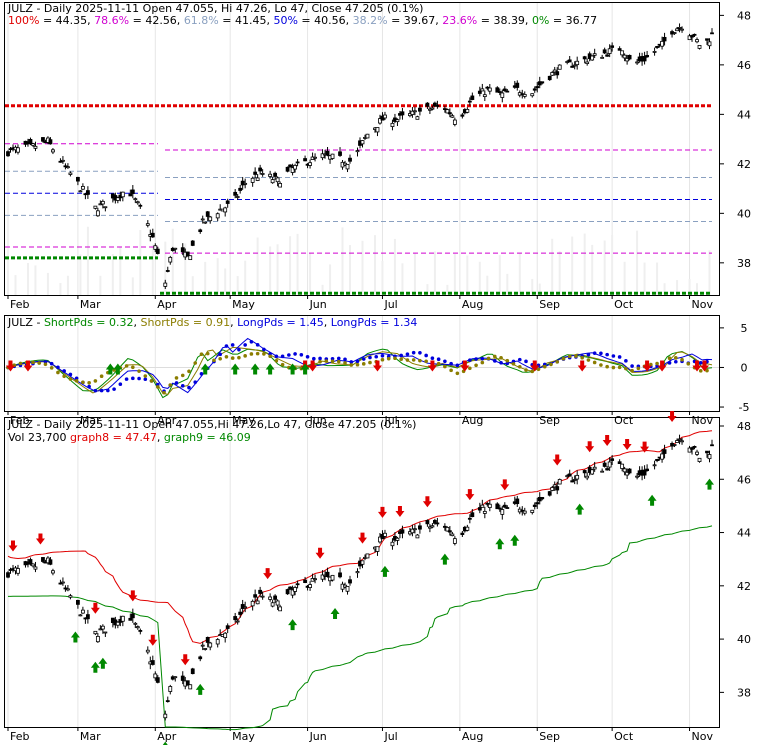 The width and height of the screenshot is (780, 749). I want to click on fib-legend-value: = 36.77, so click(573, 20).